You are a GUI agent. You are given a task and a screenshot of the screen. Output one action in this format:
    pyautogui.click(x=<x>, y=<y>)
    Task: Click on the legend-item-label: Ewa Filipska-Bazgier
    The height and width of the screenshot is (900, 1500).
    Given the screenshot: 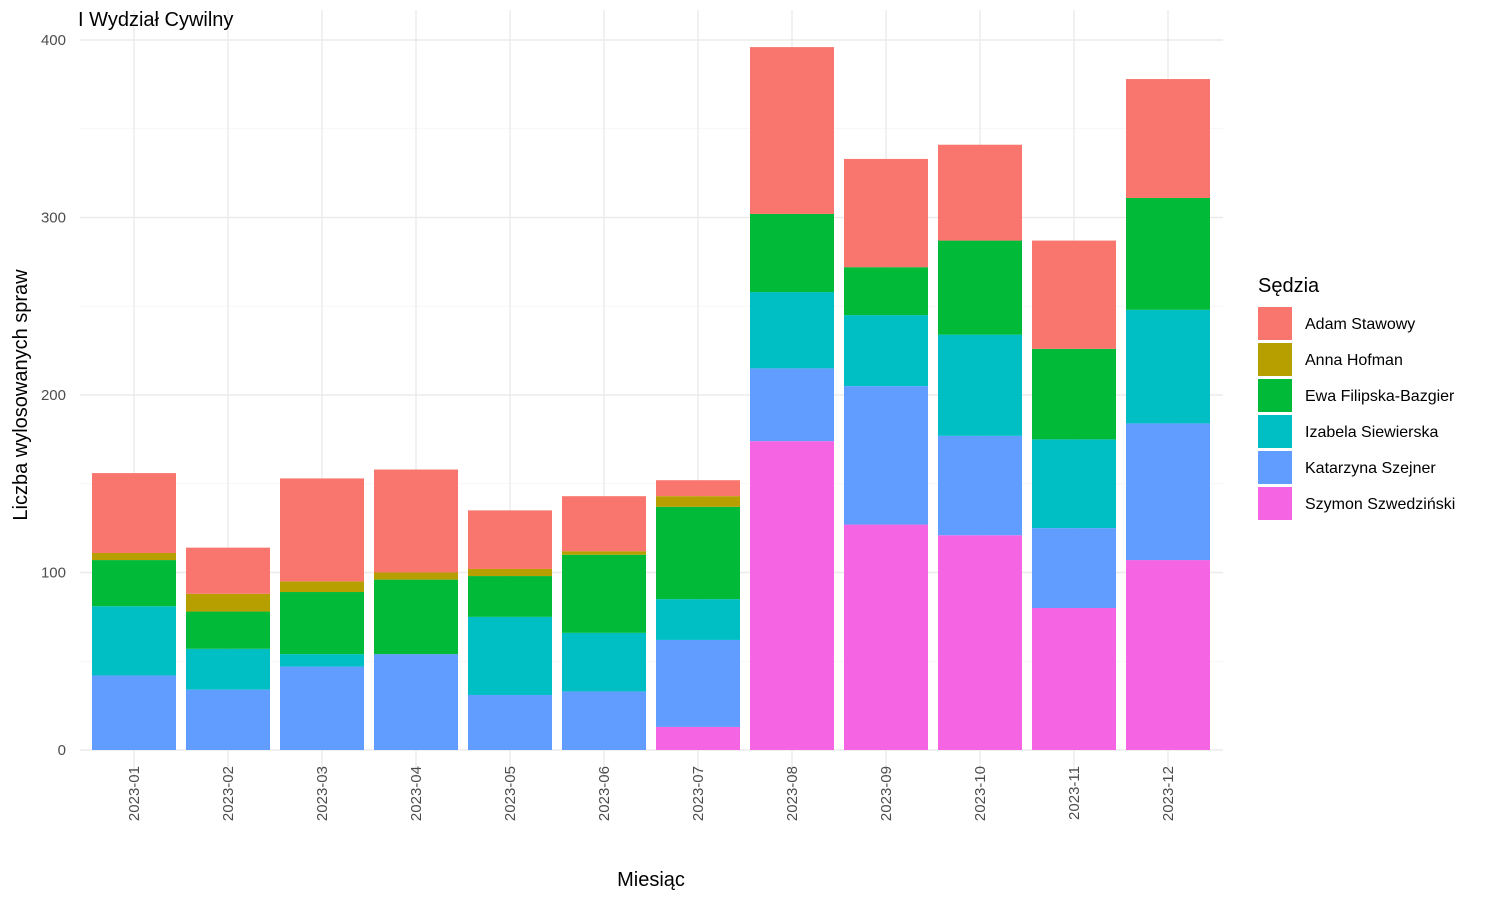 What is the action you would take?
    pyautogui.click(x=1380, y=396)
    